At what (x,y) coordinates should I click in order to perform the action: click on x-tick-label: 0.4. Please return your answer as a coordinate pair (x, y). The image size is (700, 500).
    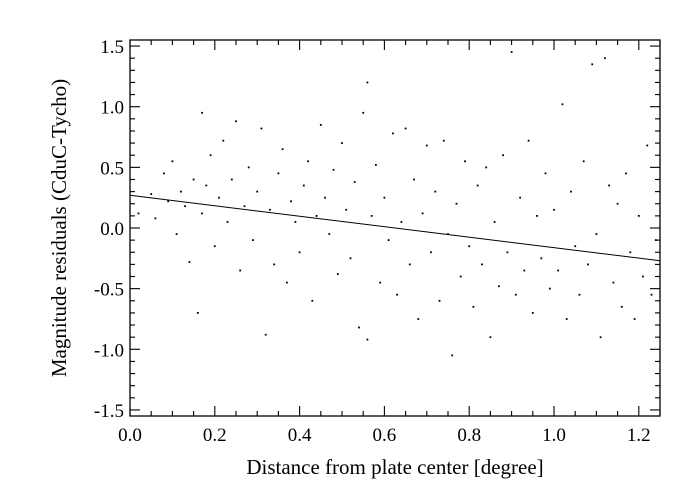
    Looking at the image, I should click on (300, 435).